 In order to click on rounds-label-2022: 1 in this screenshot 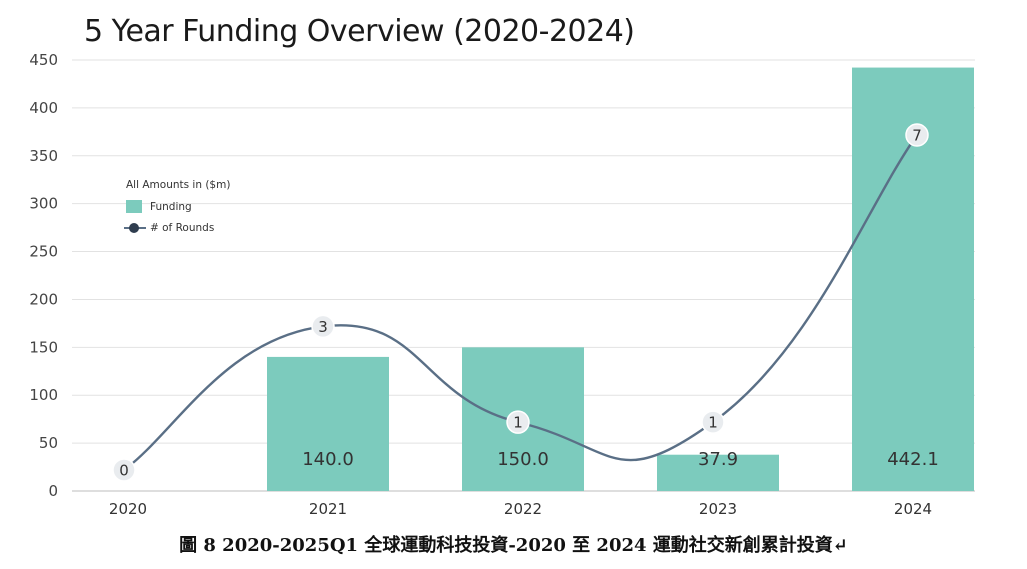, I will do `click(518, 423)`.